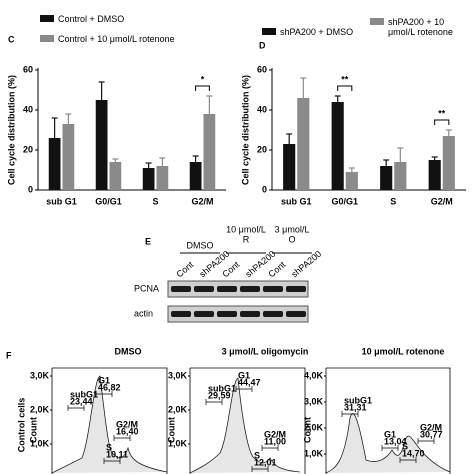  Describe the element at coordinates (265, 351) in the screenshot. I see `plot-title: 3 μmol/L oligomycin` at that location.